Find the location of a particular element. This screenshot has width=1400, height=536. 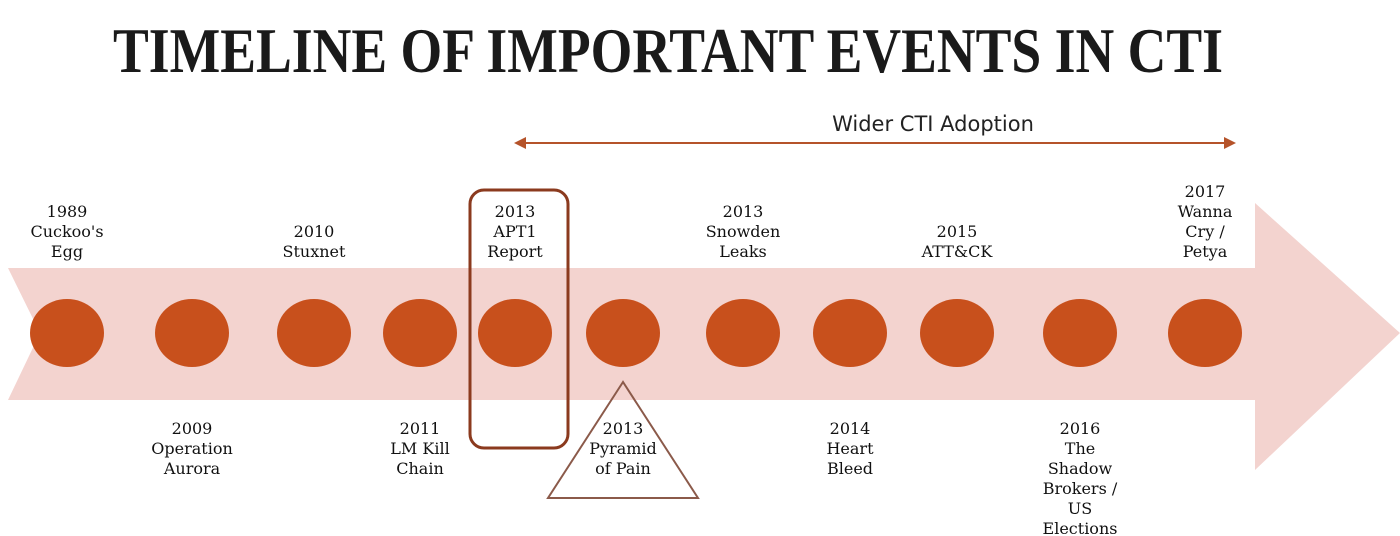

event-year: 2016 is located at coordinates (1080, 428).